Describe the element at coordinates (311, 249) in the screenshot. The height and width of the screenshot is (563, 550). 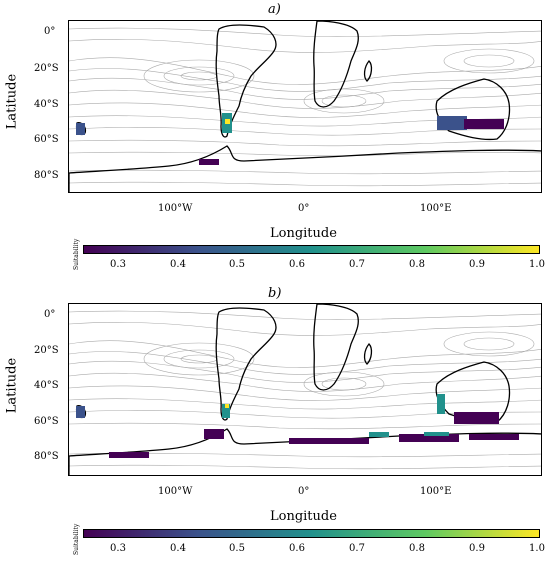
I see `panel-a-colorbar` at that location.